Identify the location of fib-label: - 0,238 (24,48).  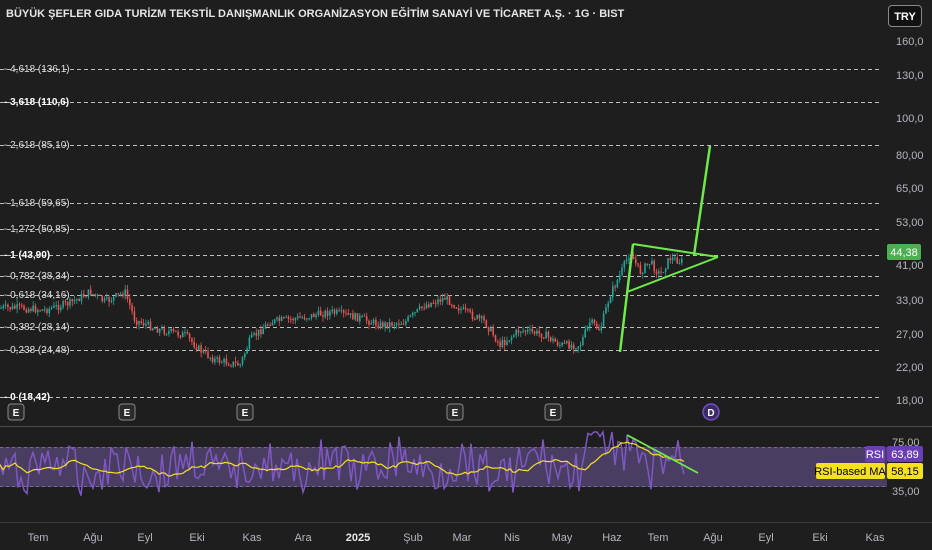
(37, 350).